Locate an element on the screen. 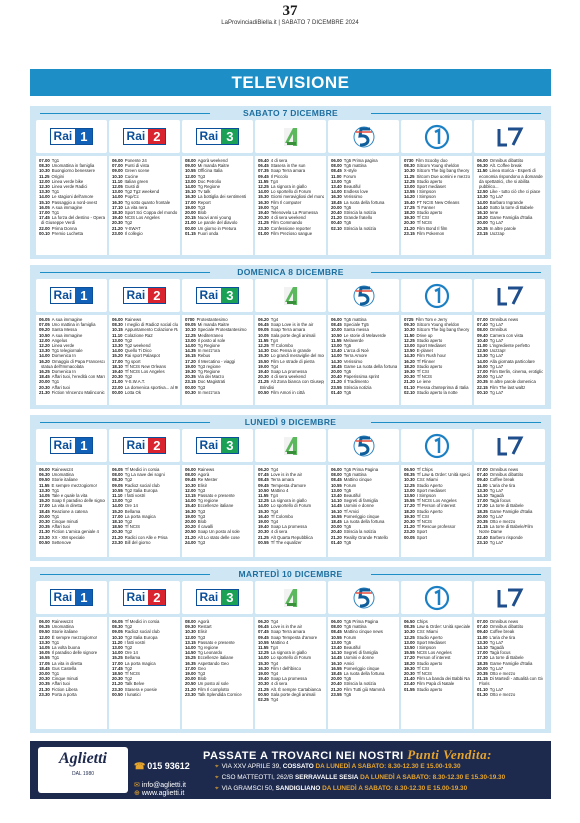 The width and height of the screenshot is (580, 823). program-title: In mezz'ora is located at coordinates (208, 392).